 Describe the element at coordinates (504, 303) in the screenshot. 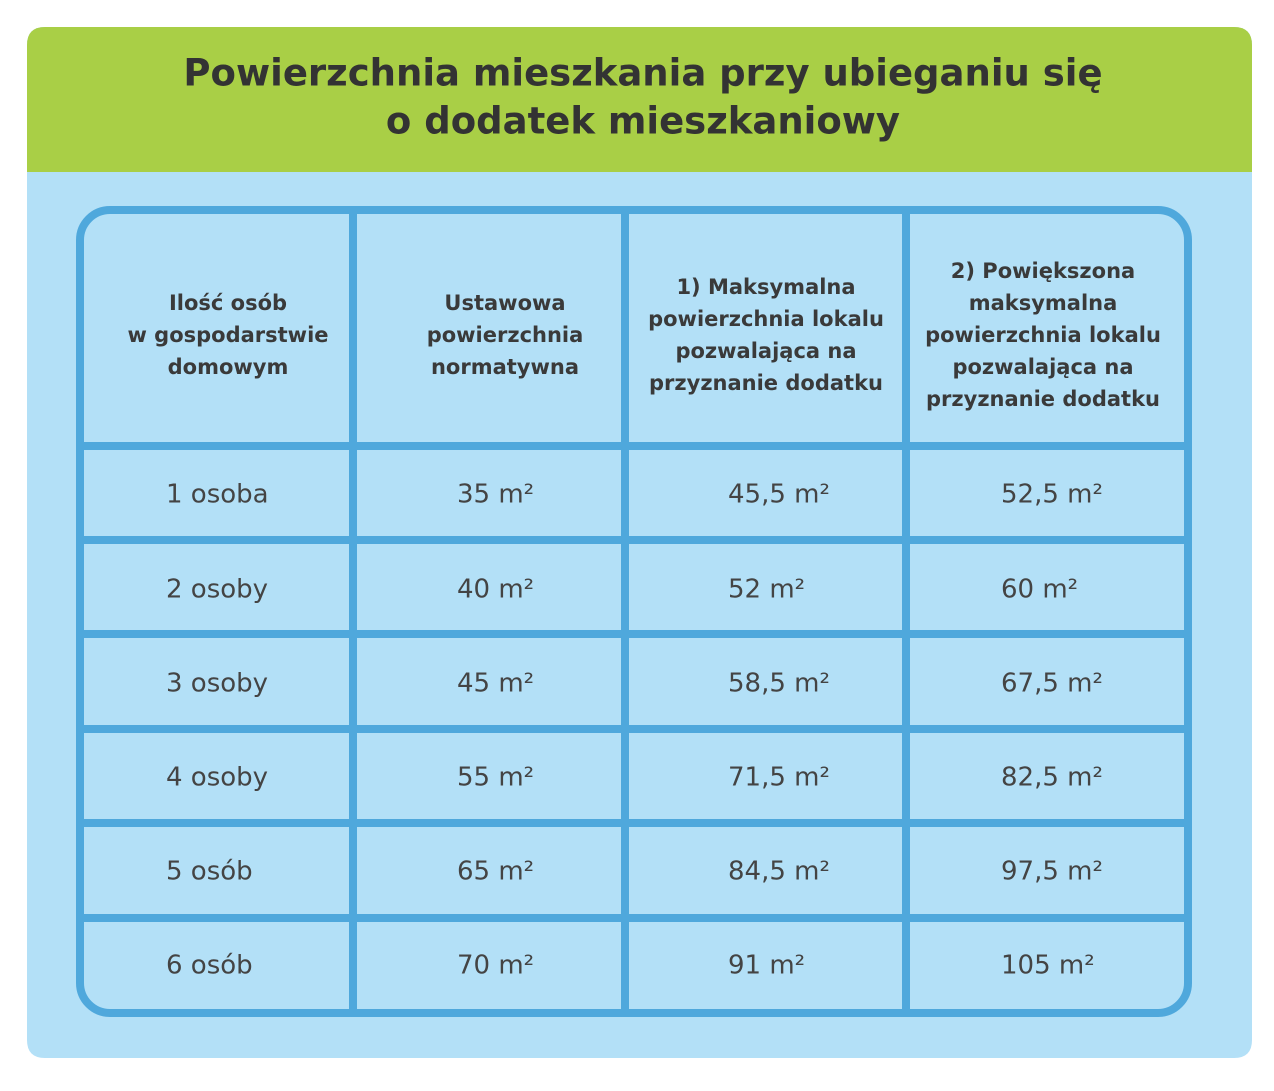

I see `column-header: Ustawowa` at that location.